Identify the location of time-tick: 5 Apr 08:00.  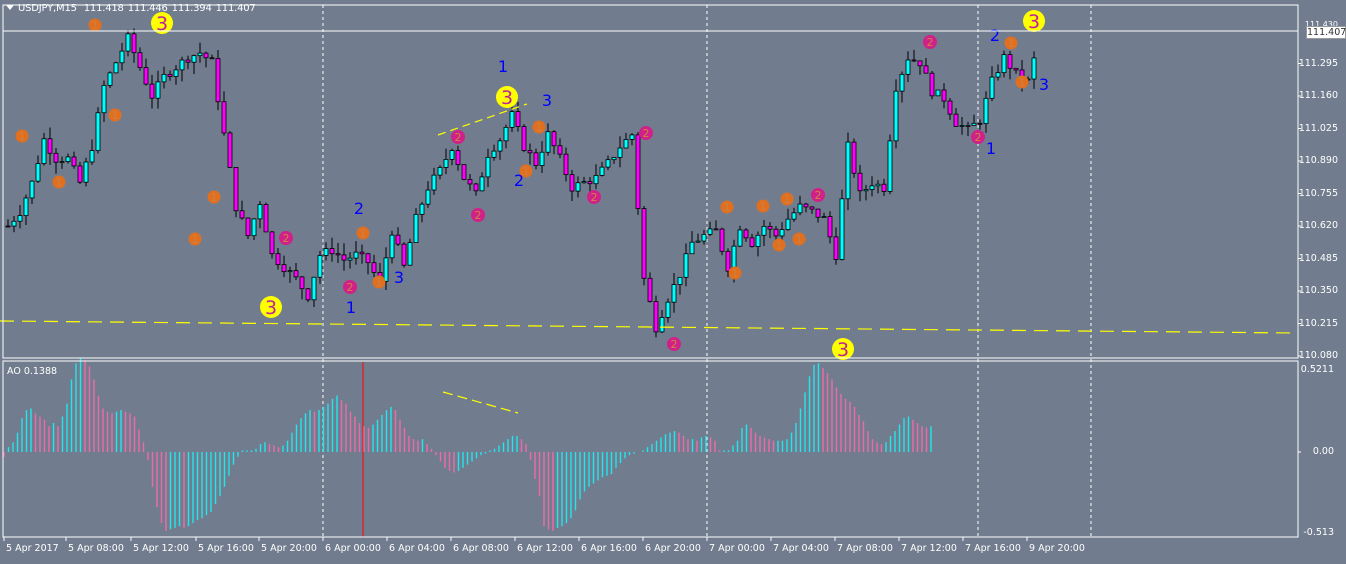
(96, 548).